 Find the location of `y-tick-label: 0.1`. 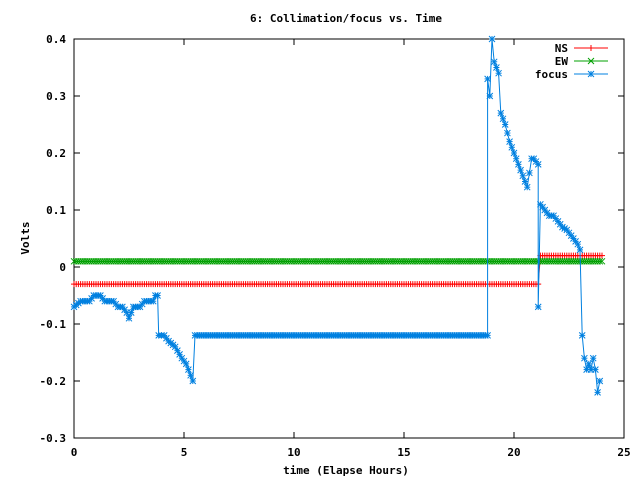

y-tick-label: 0.1 is located at coordinates (56, 210).